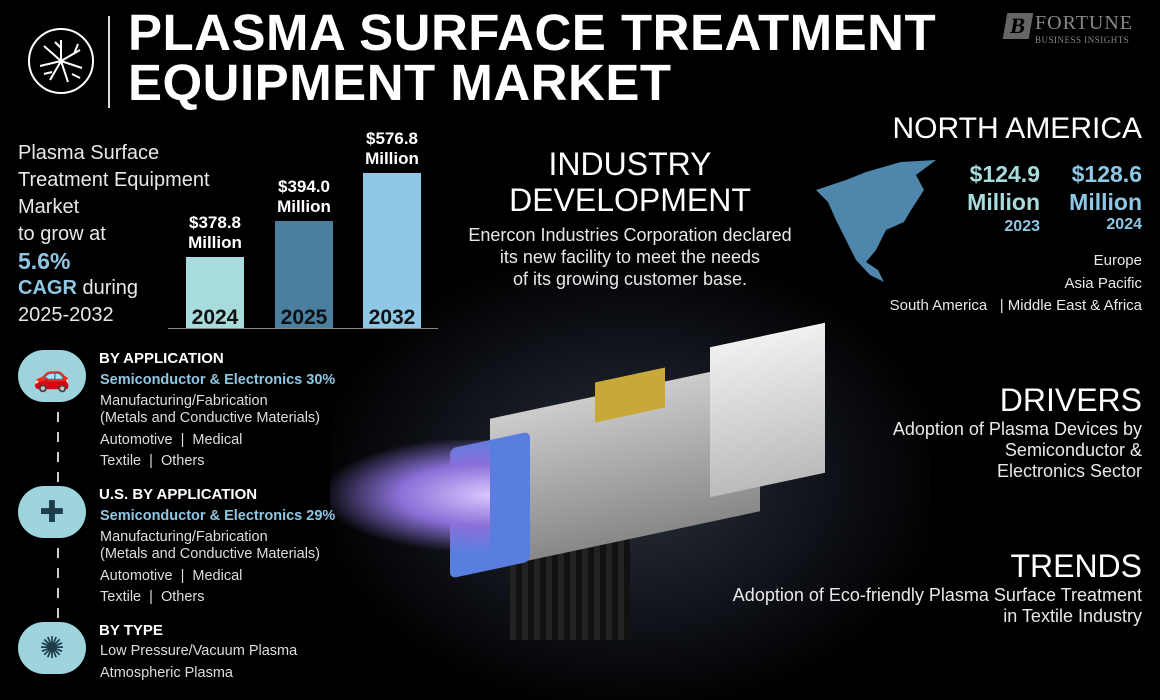 This screenshot has width=1160, height=700. What do you see at coordinates (52, 512) in the screenshot?
I see `medical-cross-icon: ✚` at bounding box center [52, 512].